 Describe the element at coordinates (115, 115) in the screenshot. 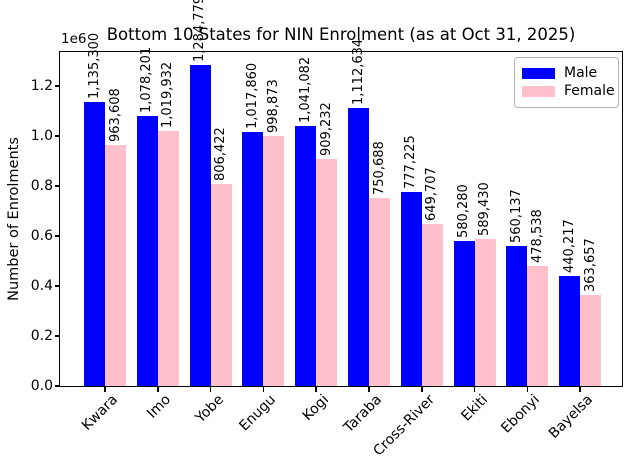

I see `bar-value-label-female-kwara: 963,608` at that location.